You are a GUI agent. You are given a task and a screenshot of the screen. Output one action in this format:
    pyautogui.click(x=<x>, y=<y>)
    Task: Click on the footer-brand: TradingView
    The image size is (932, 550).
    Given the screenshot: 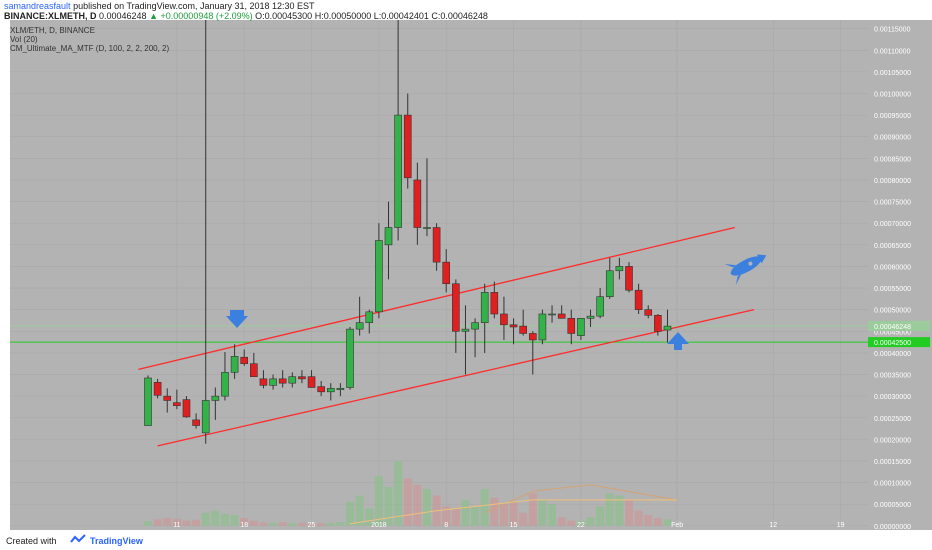 What is the action you would take?
    pyautogui.click(x=116, y=541)
    